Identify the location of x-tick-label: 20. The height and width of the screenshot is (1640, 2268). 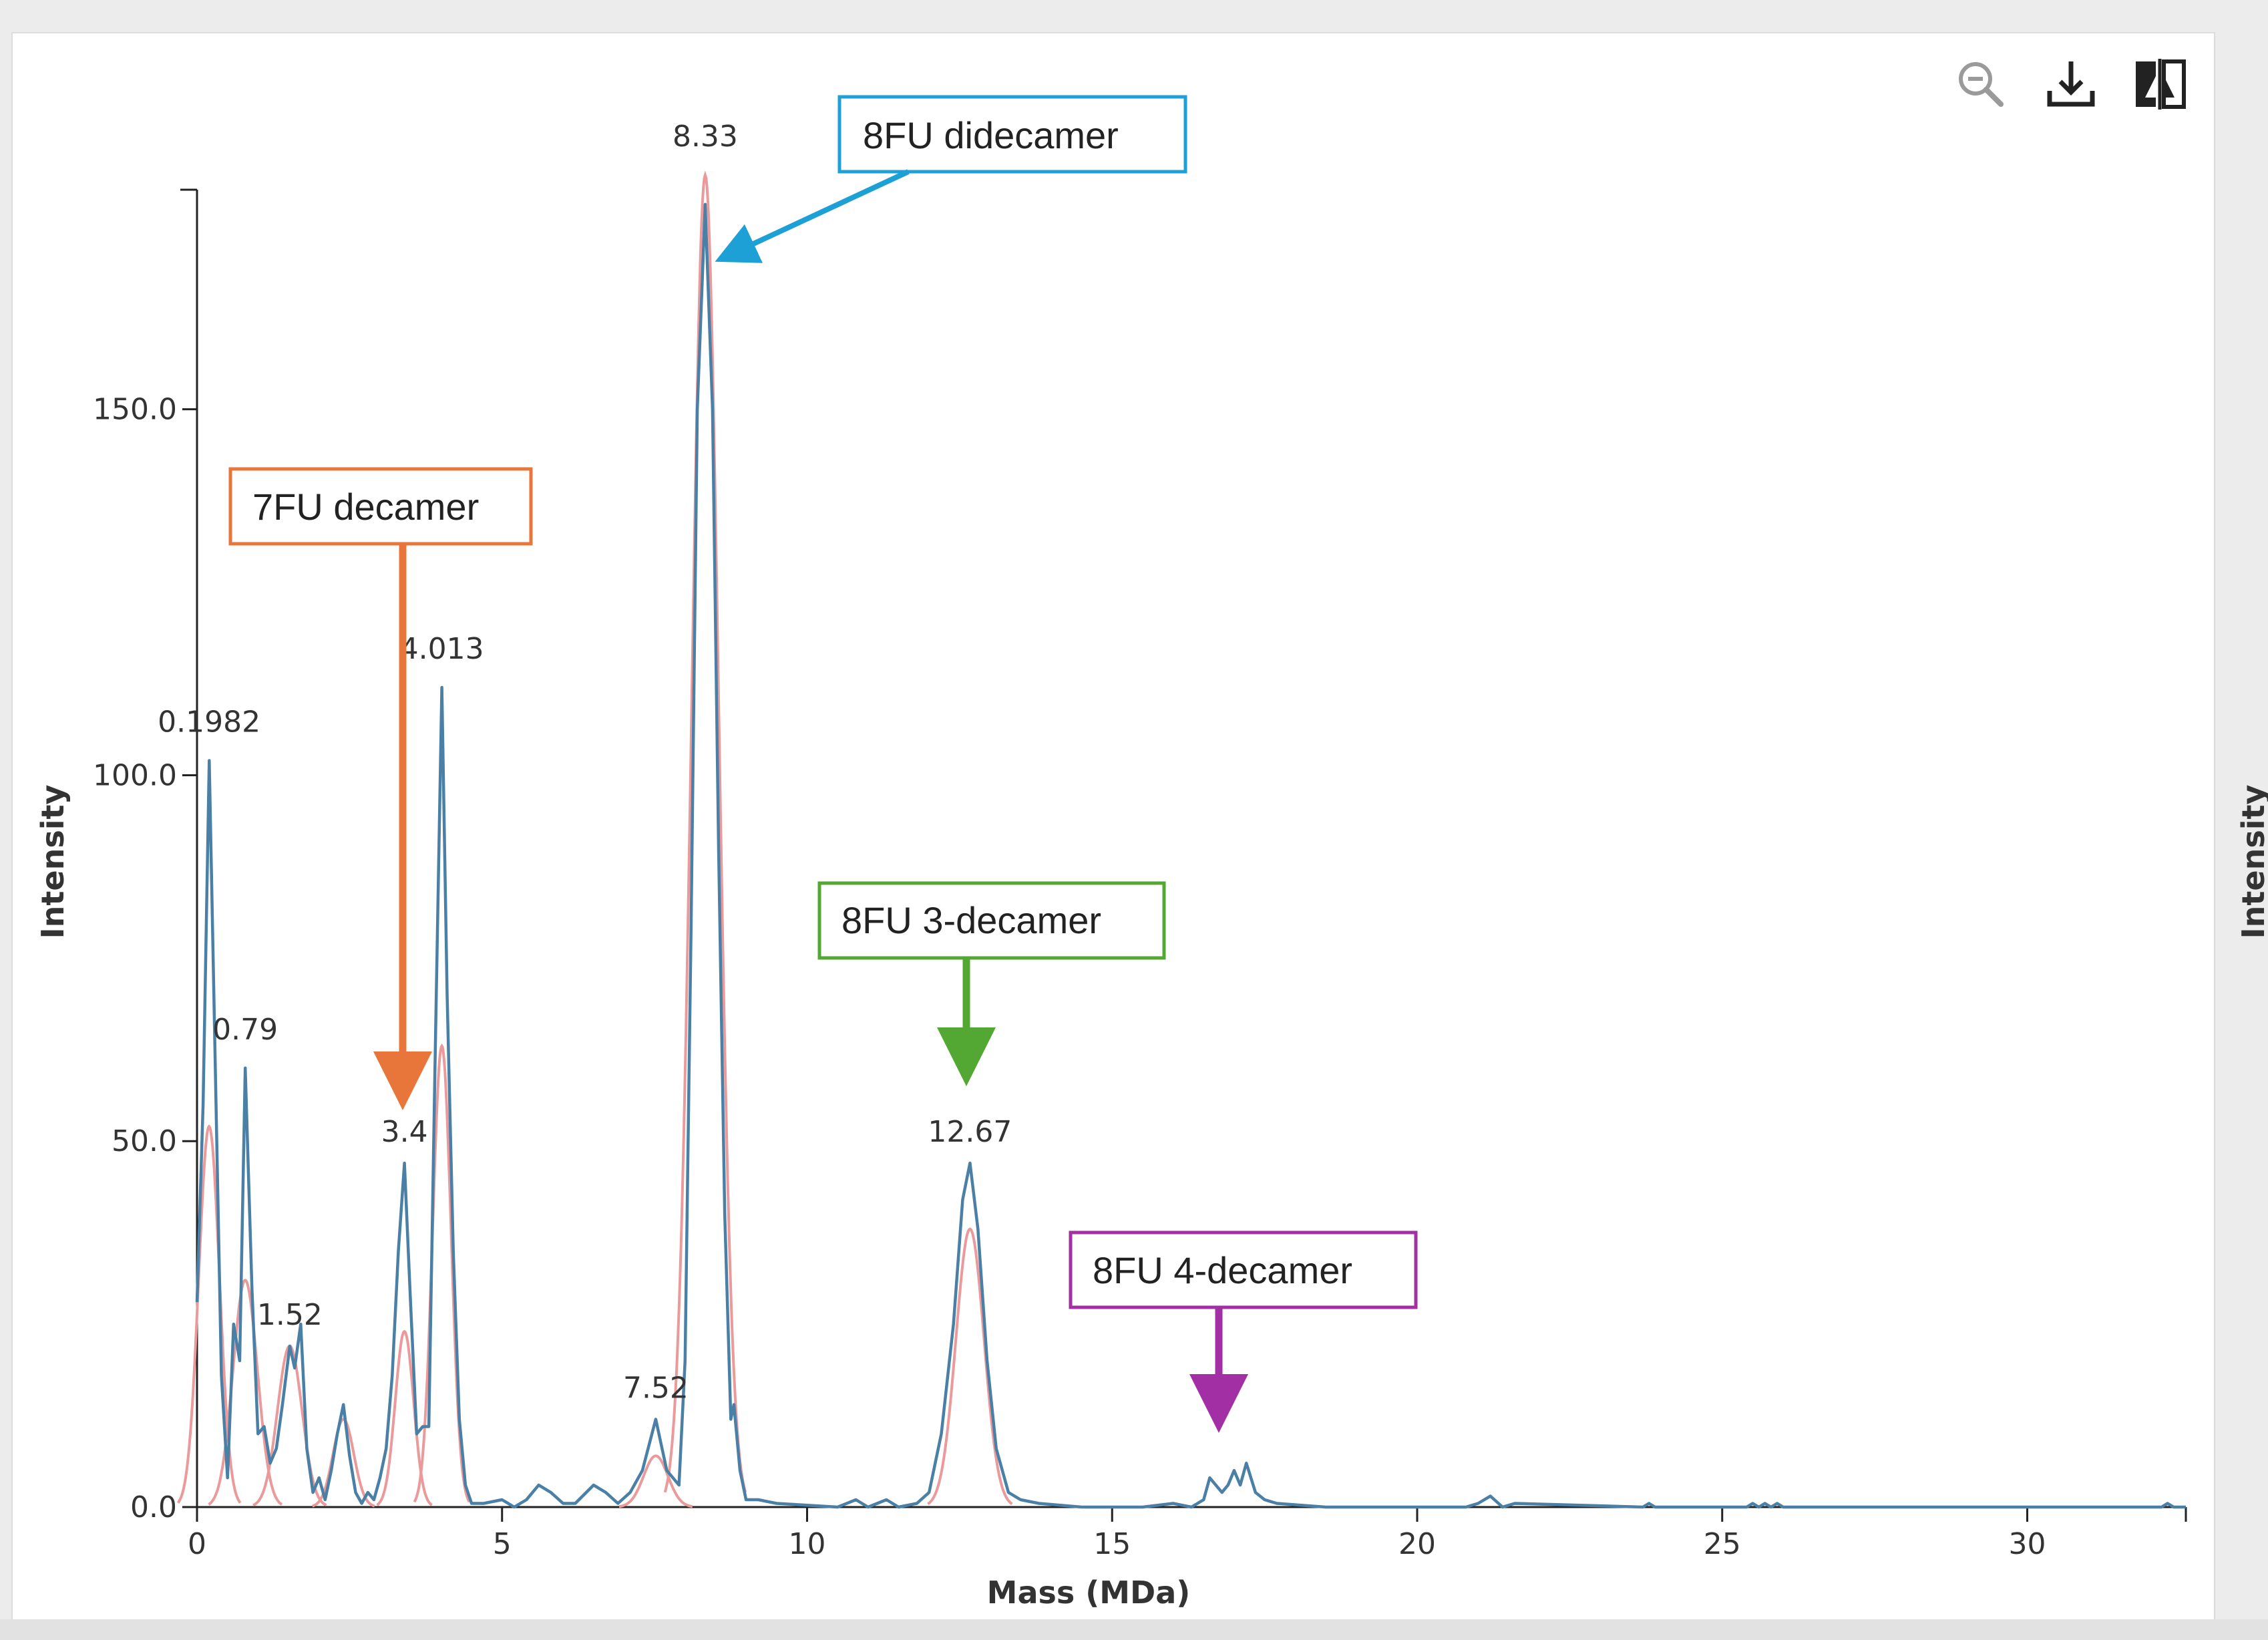
(1417, 1544).